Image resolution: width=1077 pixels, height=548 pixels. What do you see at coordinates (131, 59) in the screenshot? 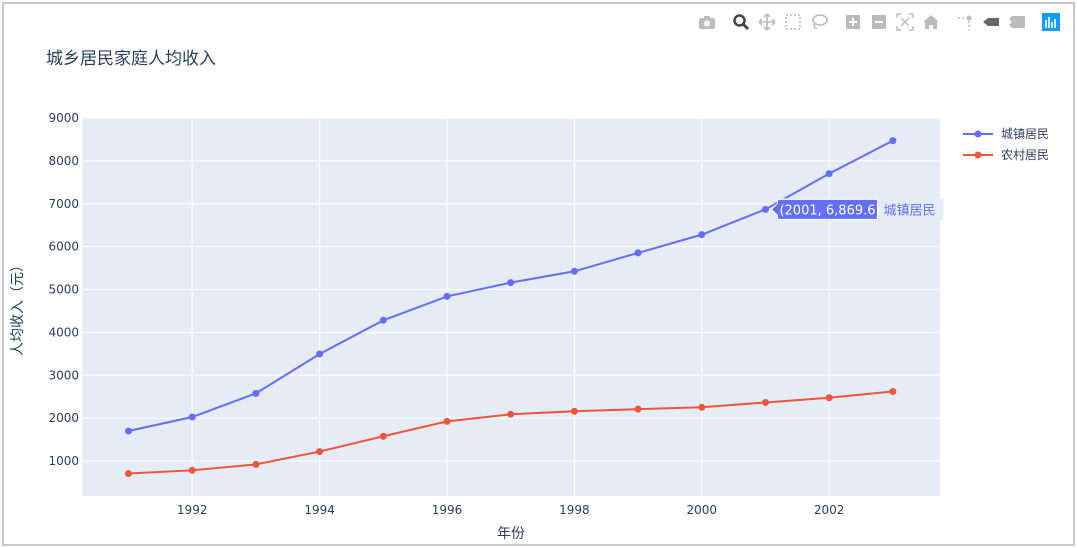
I see `chart-title: 城乡居民家庭人均收入` at bounding box center [131, 59].